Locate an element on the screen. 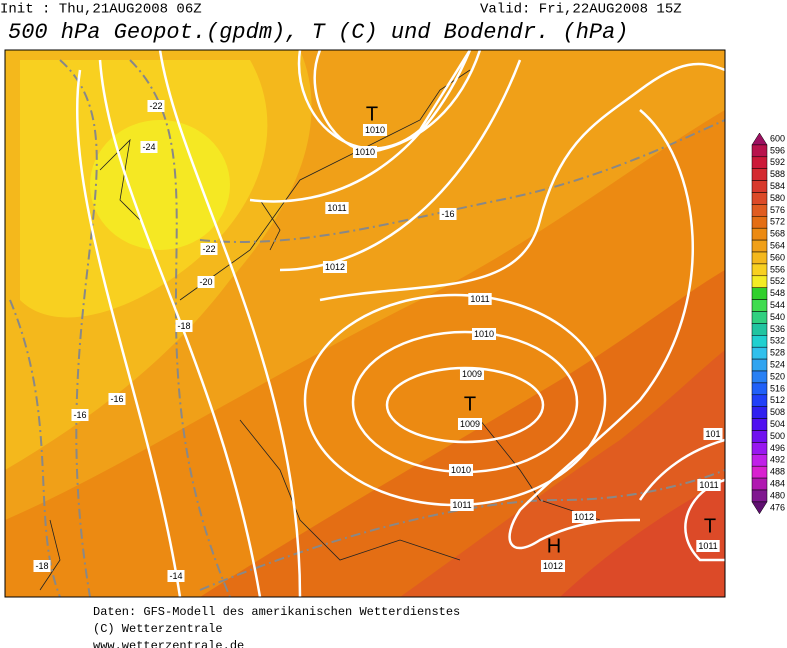 The width and height of the screenshot is (787, 648). colorbar-label: 520 is located at coordinates (777, 376).